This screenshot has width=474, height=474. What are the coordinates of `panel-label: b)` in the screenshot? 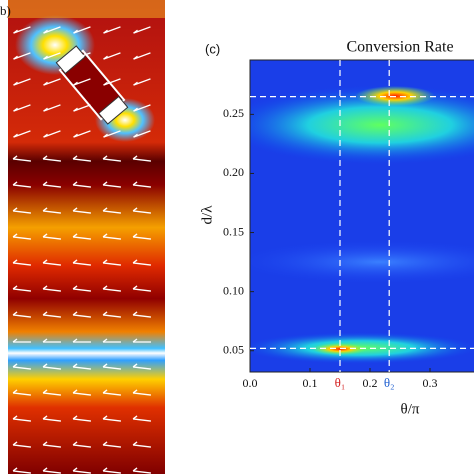 It's located at (5, 10).